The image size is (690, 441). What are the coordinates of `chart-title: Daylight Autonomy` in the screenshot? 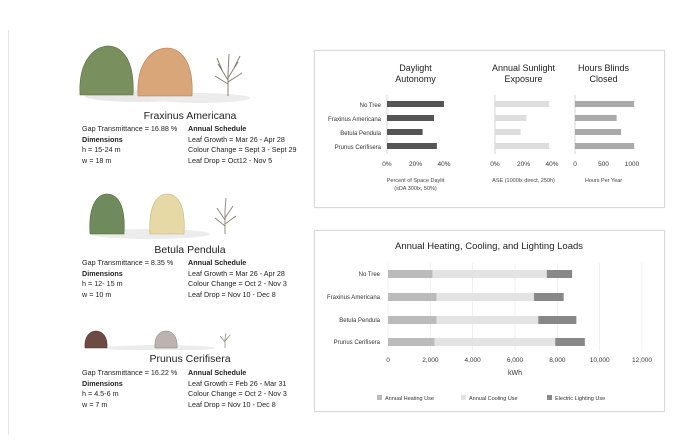 It's located at (415, 73).